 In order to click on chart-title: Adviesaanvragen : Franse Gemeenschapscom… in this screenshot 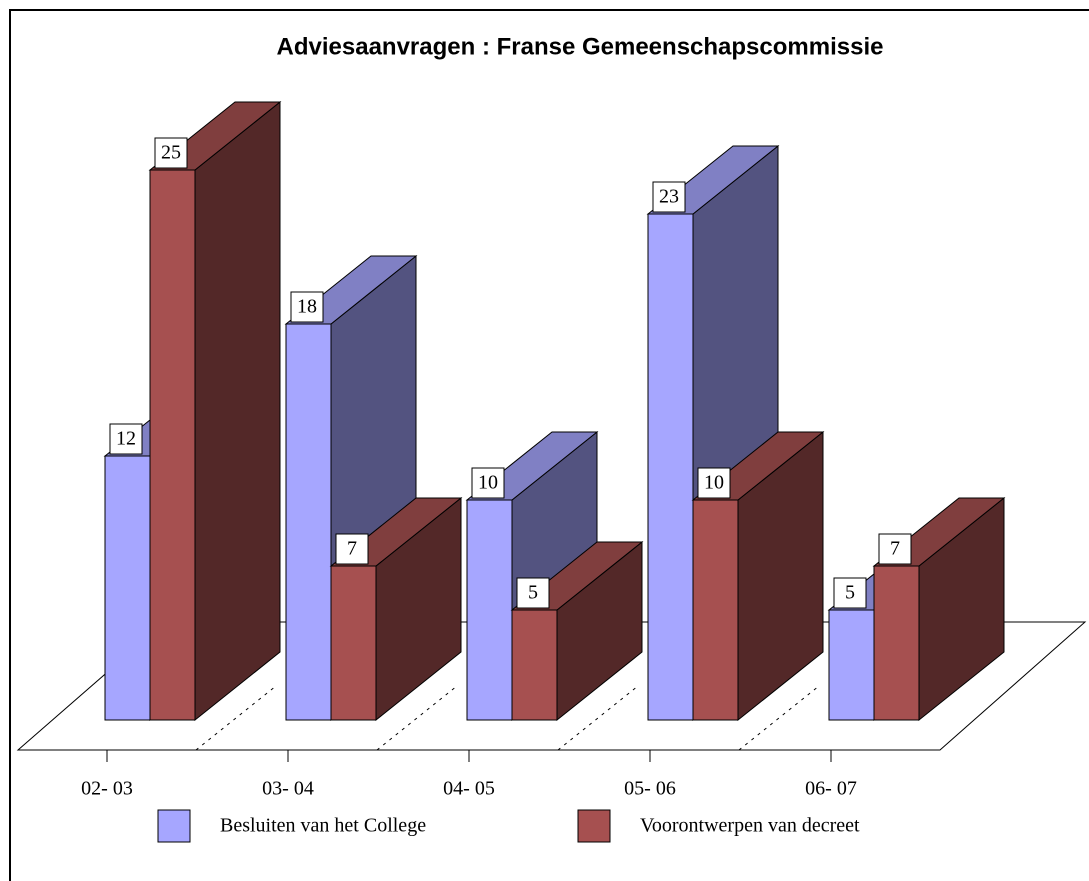, I will do `click(580, 46)`.